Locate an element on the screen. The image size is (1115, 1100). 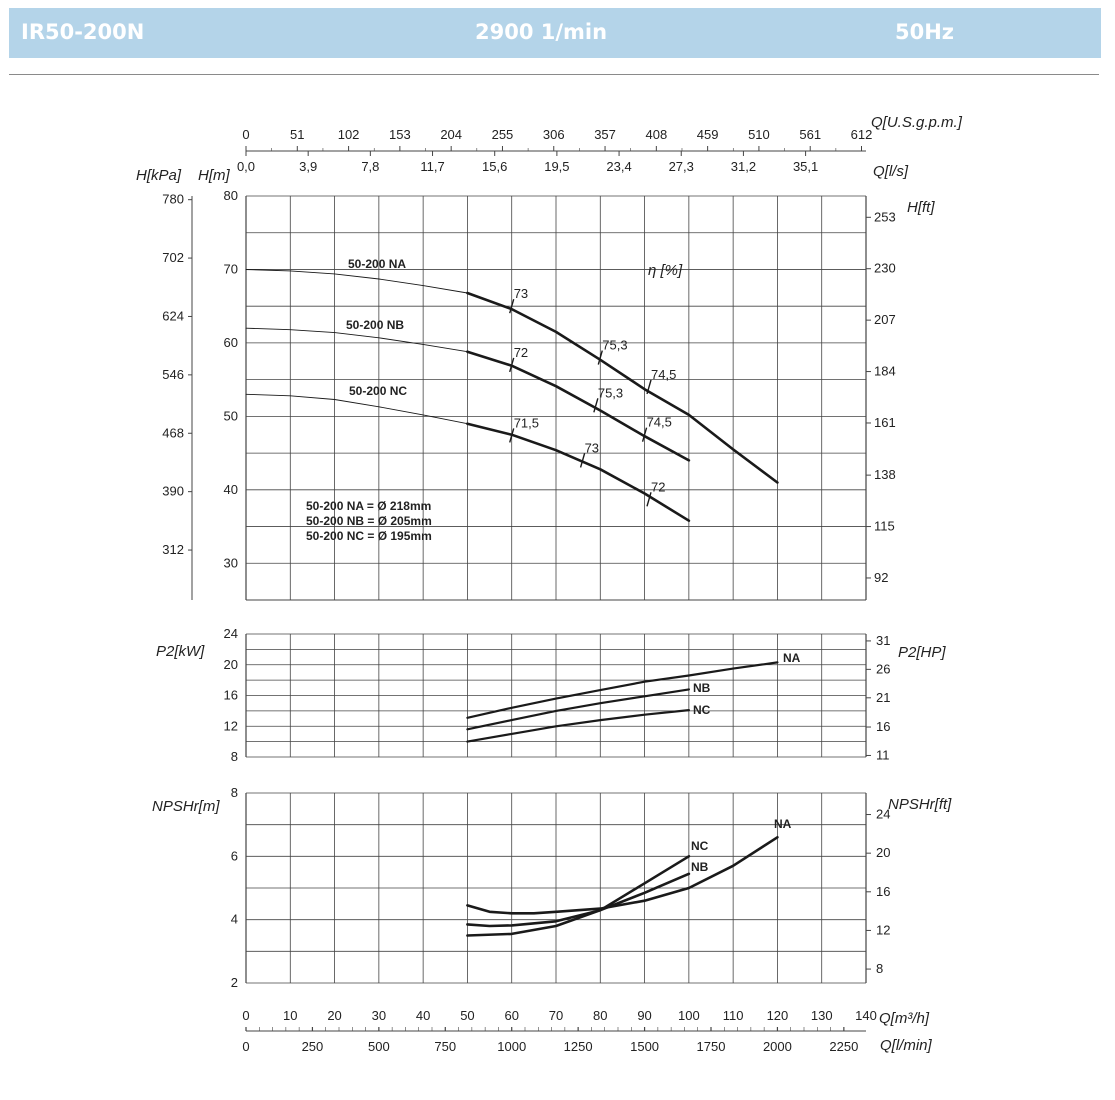
npsh-axis-title: NPSHr[m] is located at coordinates (186, 806).